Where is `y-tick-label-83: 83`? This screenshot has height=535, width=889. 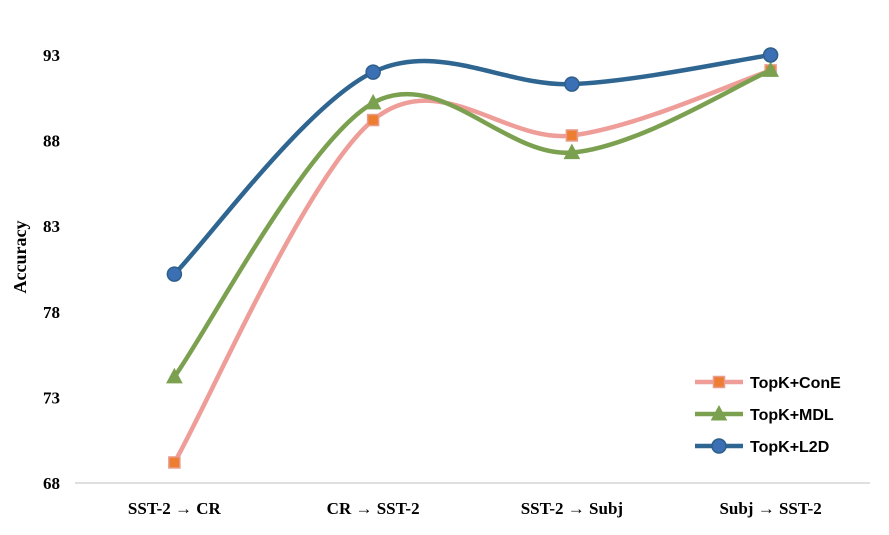
y-tick-label-83: 83 is located at coordinates (51, 226).